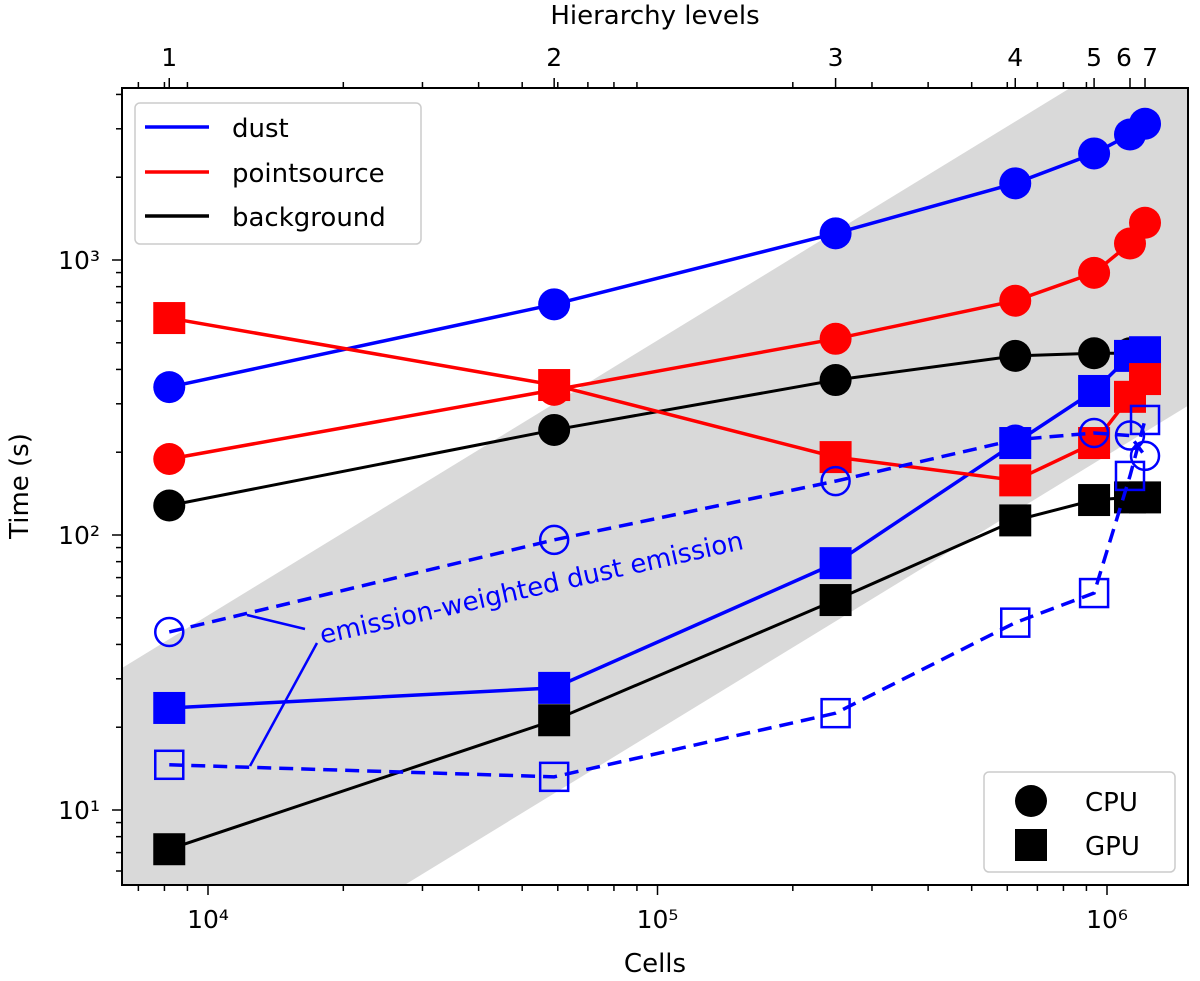  I want to click on top-tick-label: 3, so click(836, 57).